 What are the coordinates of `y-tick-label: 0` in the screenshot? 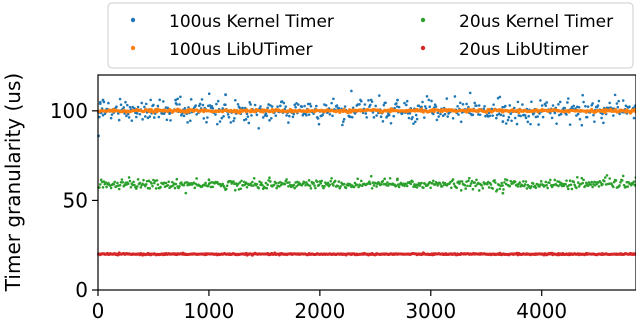 It's located at (81, 290).